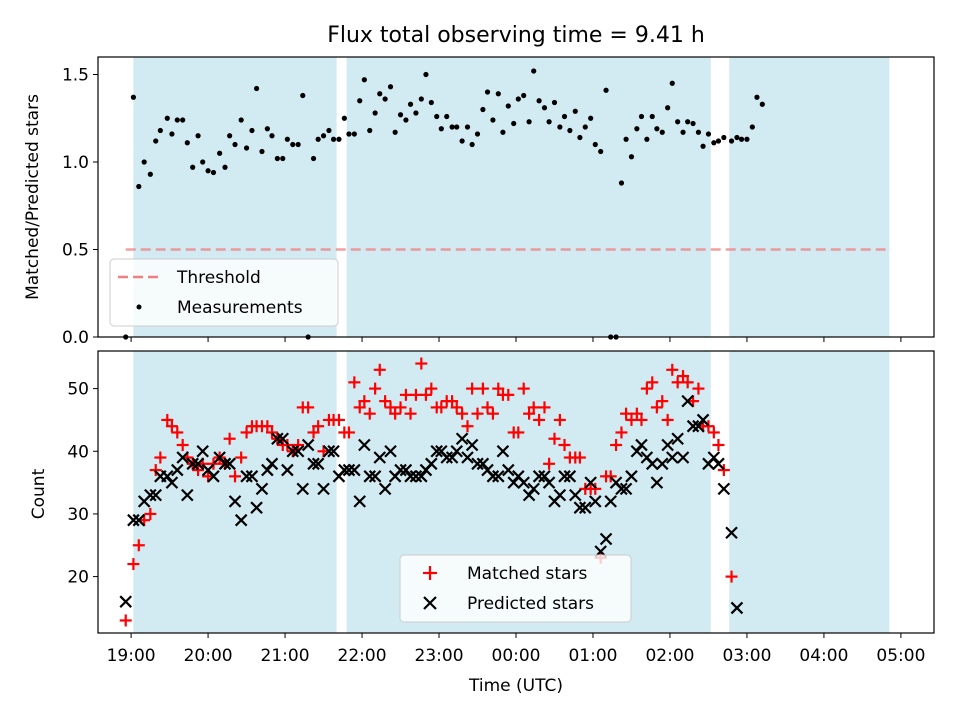 The width and height of the screenshot is (960, 720). Describe the element at coordinates (439, 656) in the screenshot. I see `xtick-label: 23:00` at that location.